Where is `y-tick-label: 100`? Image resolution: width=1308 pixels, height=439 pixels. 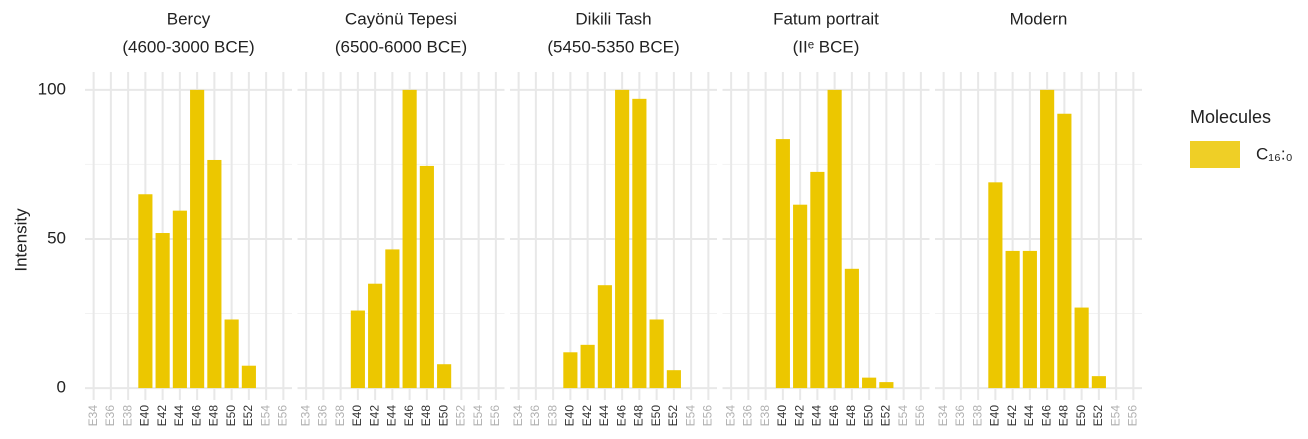 y-tick-label: 100 is located at coordinates (52, 88).